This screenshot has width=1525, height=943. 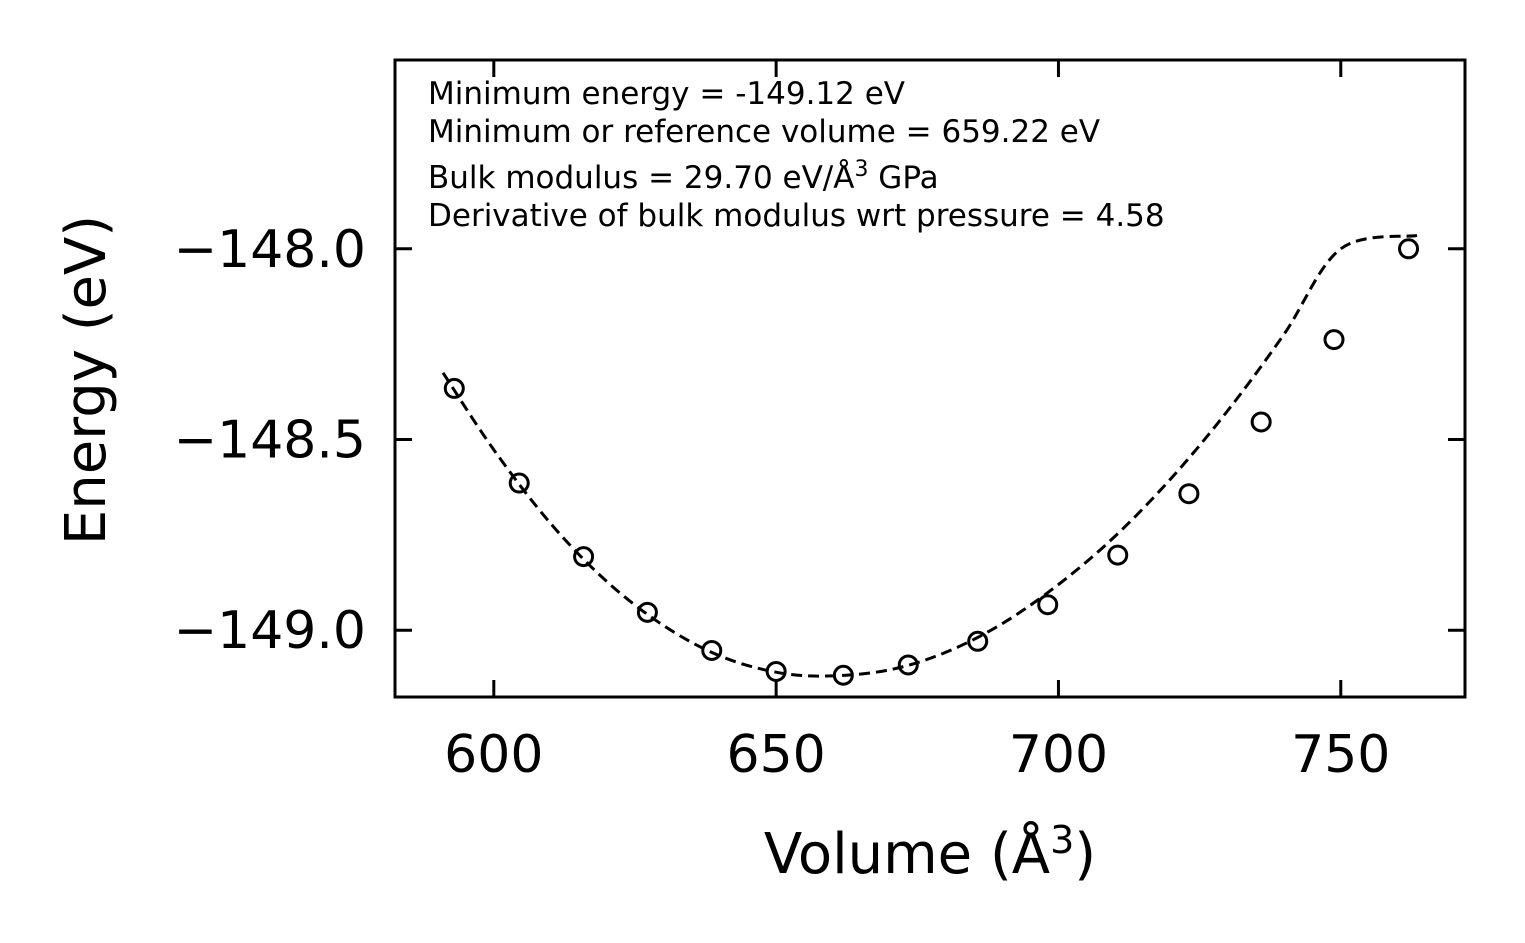 I want to click on annotation-bulk-modulus-tail: GPa, so click(x=903, y=178).